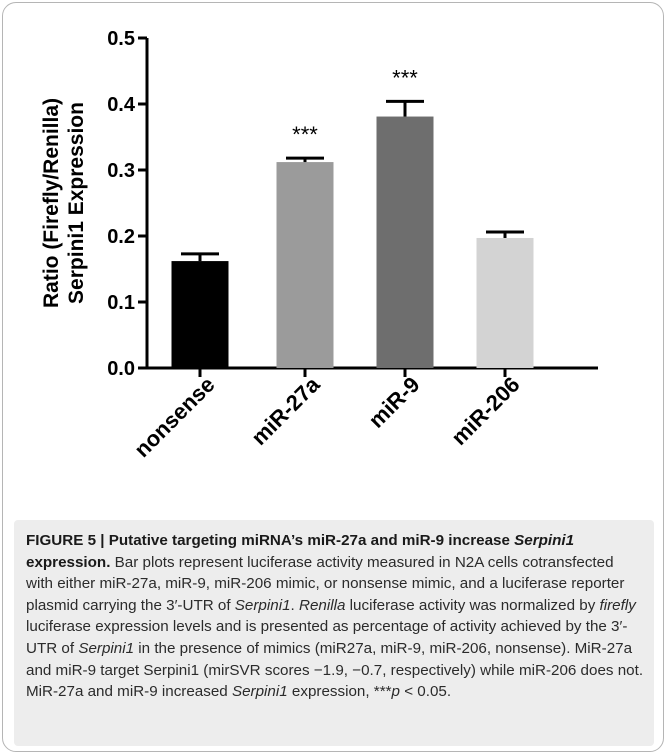 The height and width of the screenshot is (756, 668). I want to click on caption-firefly: firefly, so click(617, 605).